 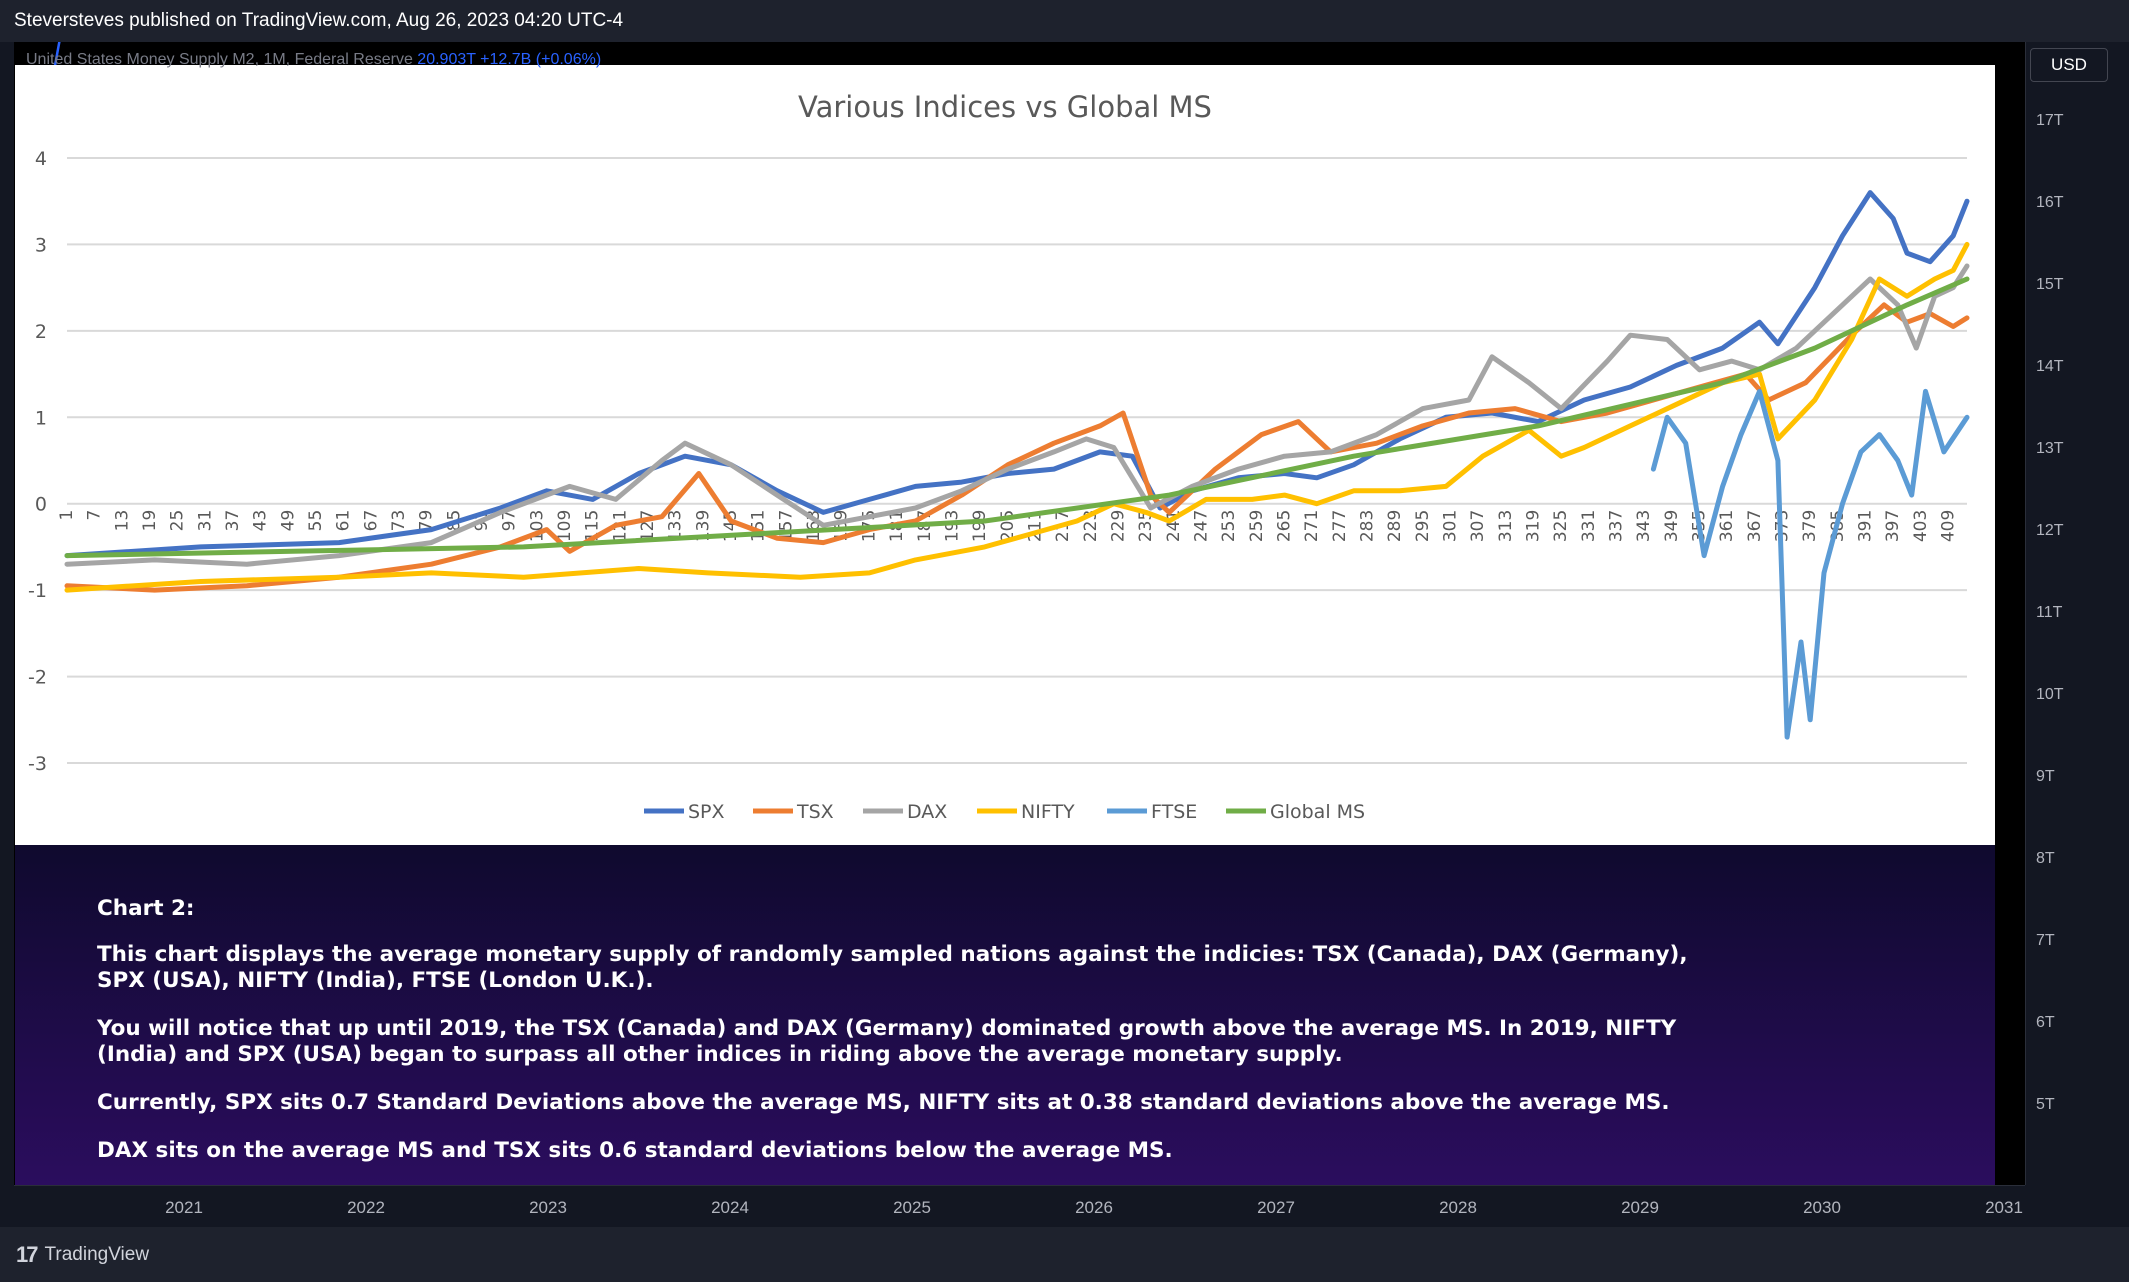 What do you see at coordinates (1561, 526) in the screenshot?
I see `x-tick-label: 325` at bounding box center [1561, 526].